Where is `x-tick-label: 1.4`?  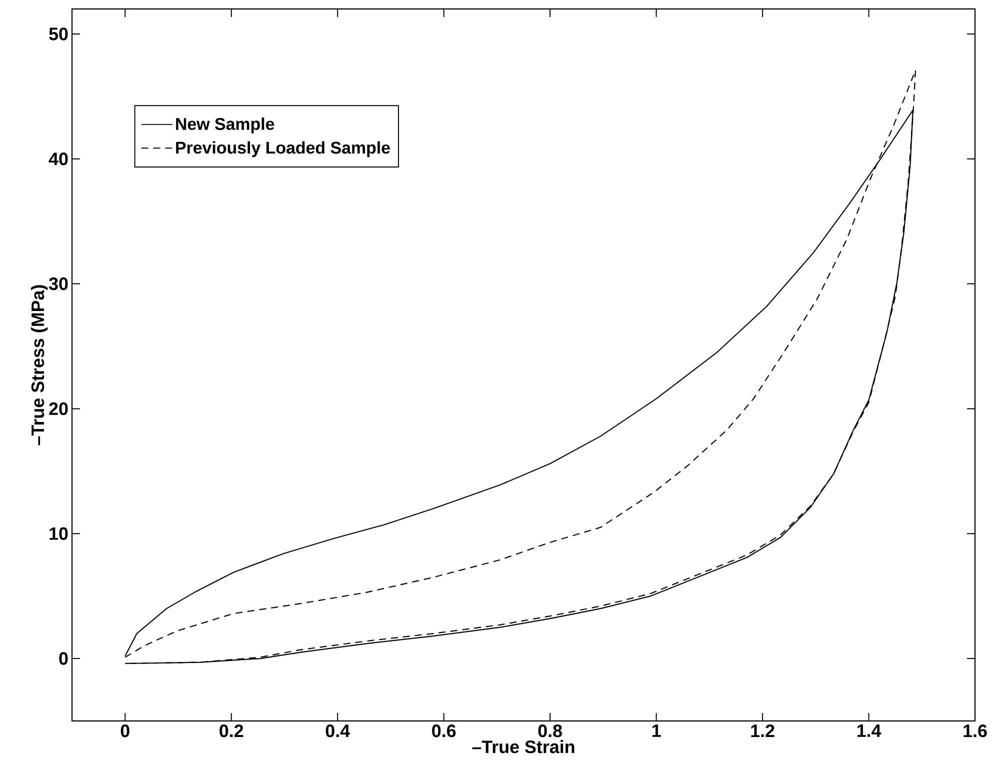 x-tick-label: 1.4 is located at coordinates (869, 730).